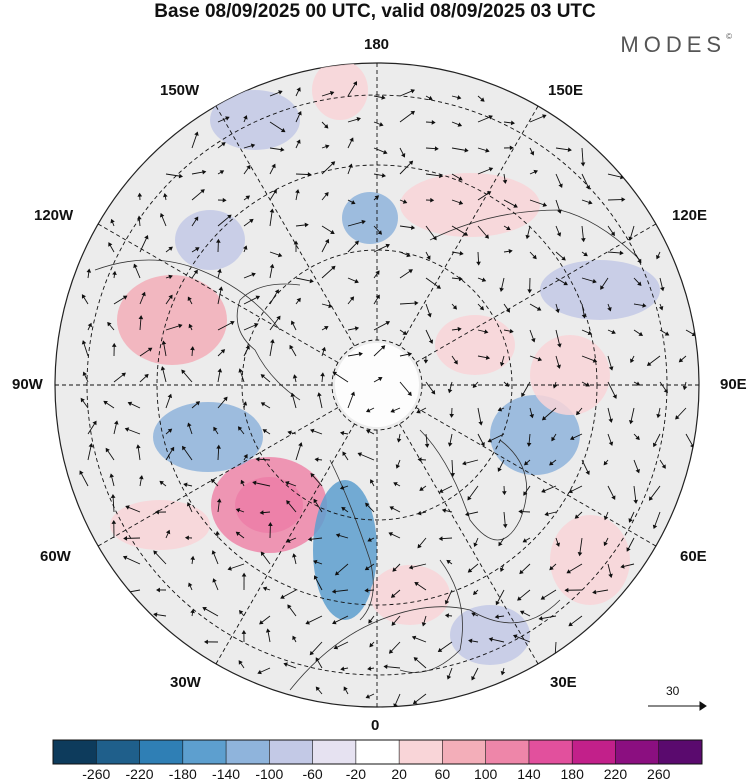  Describe the element at coordinates (375, 725) in the screenshot. I see `lon-label-0: 0` at that location.